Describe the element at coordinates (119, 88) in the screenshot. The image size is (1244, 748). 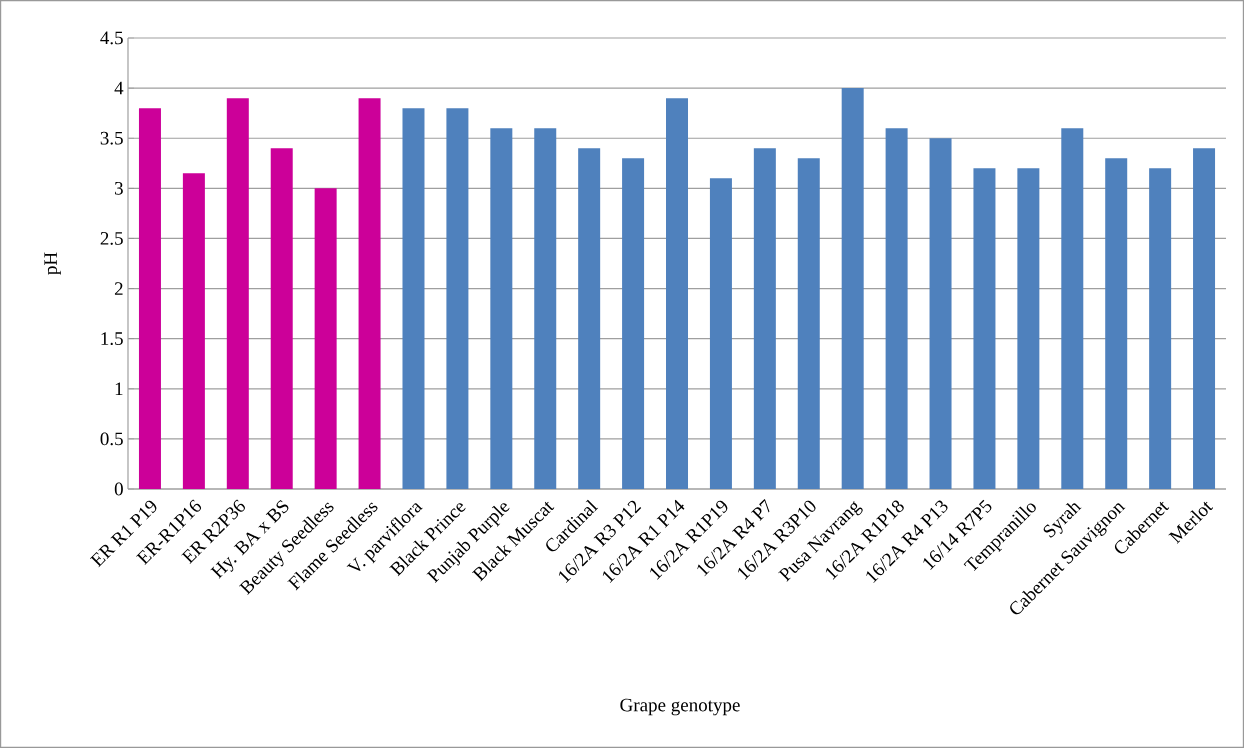
I see `y-tick-label: 4` at that location.